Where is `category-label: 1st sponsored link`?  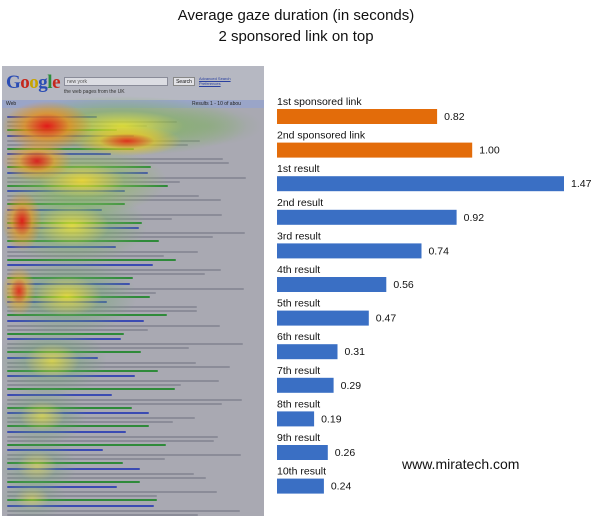
category-label: 1st sponsored link is located at coordinates (319, 102).